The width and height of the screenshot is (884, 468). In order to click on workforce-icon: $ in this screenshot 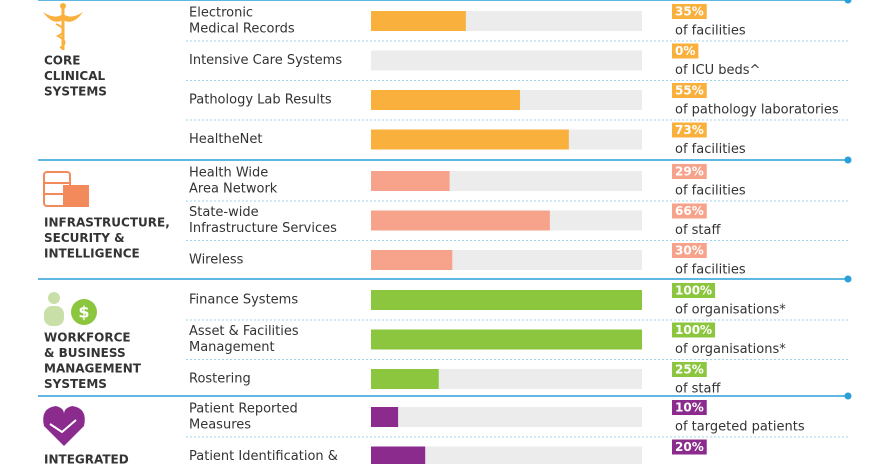, I will do `click(70, 309)`.